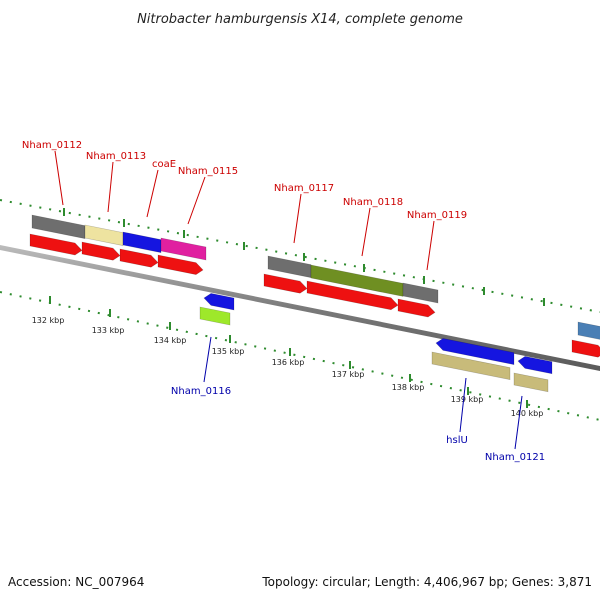 The height and width of the screenshot is (600, 600). What do you see at coordinates (170, 340) in the screenshot?
I see `tick-label: 134 kbp` at bounding box center [170, 340].